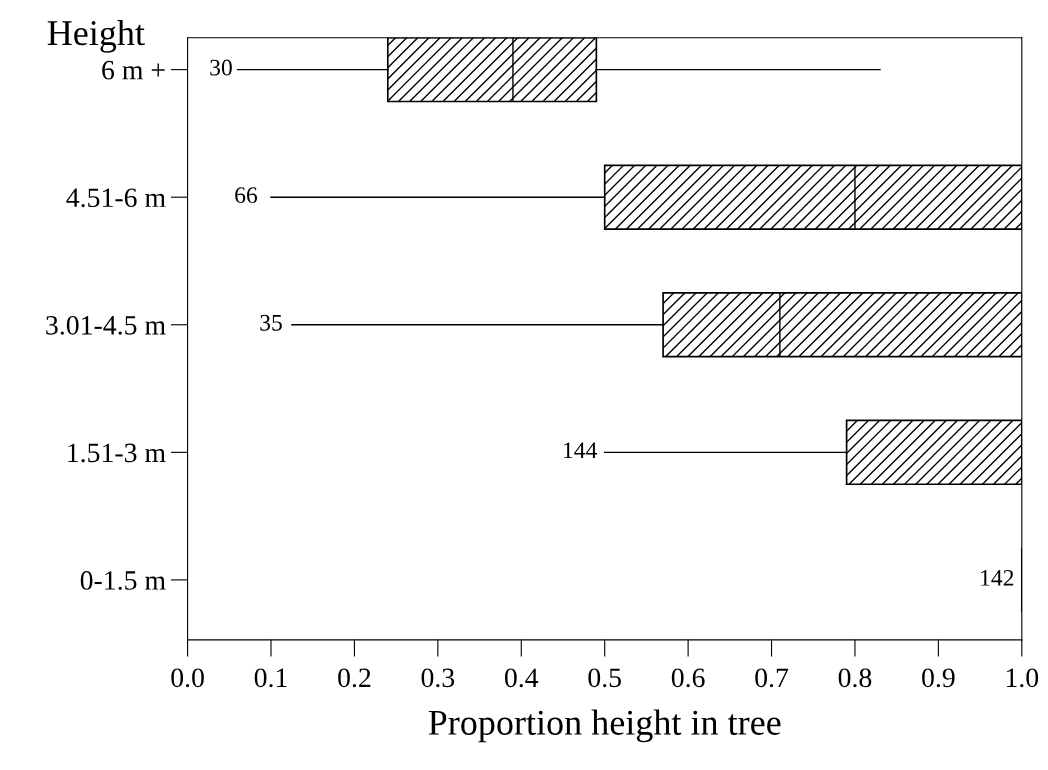  I want to click on annotation: 142, so click(997, 577).